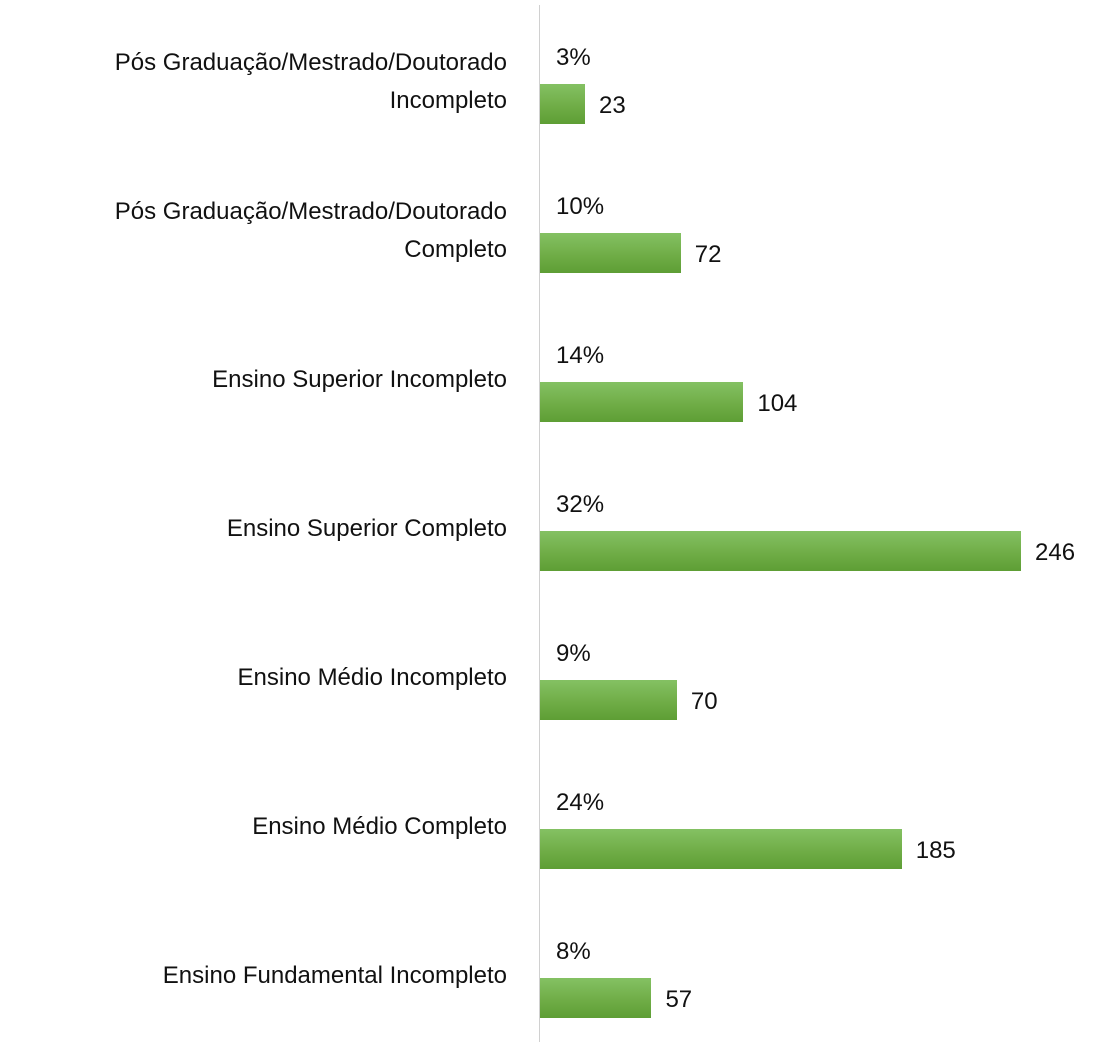 The height and width of the screenshot is (1042, 1119). I want to click on value-label: 57, so click(679, 999).